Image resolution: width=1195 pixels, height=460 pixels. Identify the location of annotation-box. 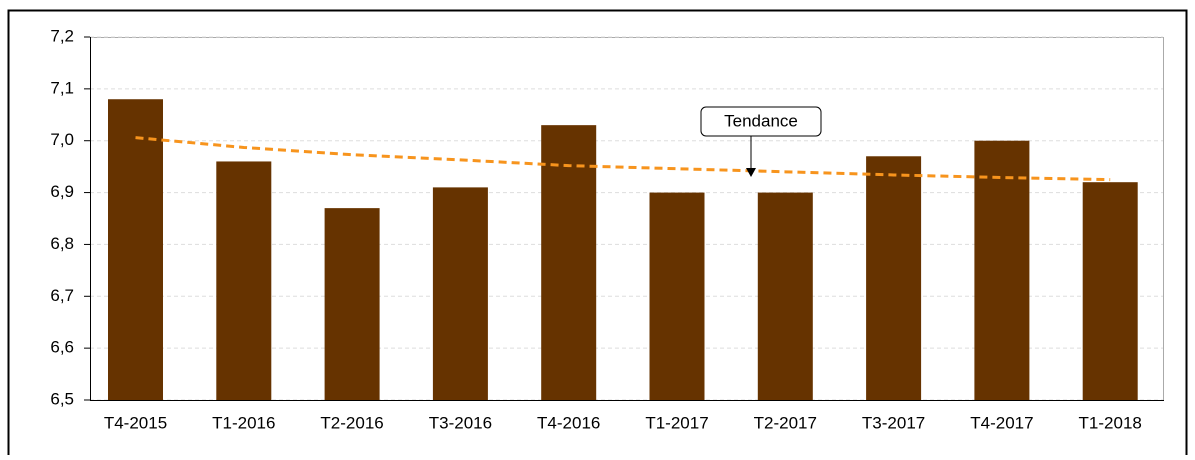
(761, 121).